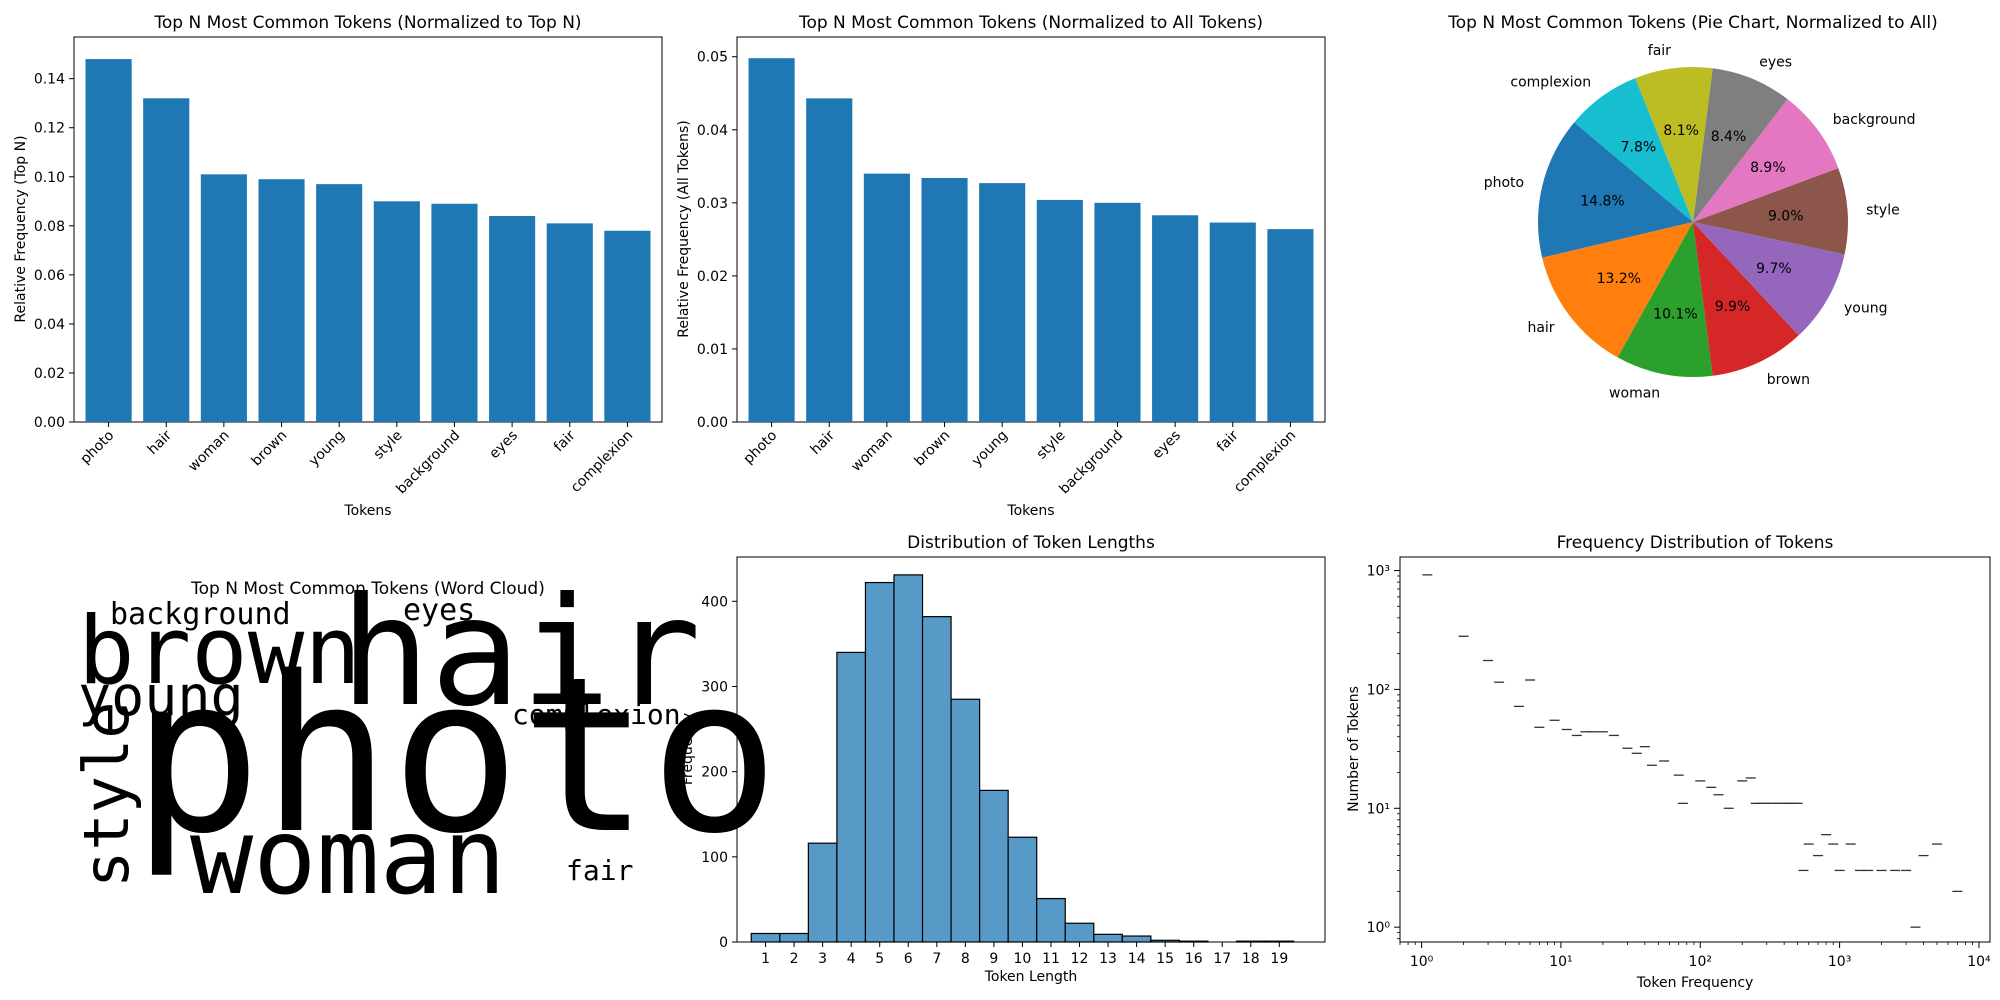  What do you see at coordinates (684, 229) in the screenshot?
I see `y-axis-label: Relative Frequency (All Tokens)` at bounding box center [684, 229].